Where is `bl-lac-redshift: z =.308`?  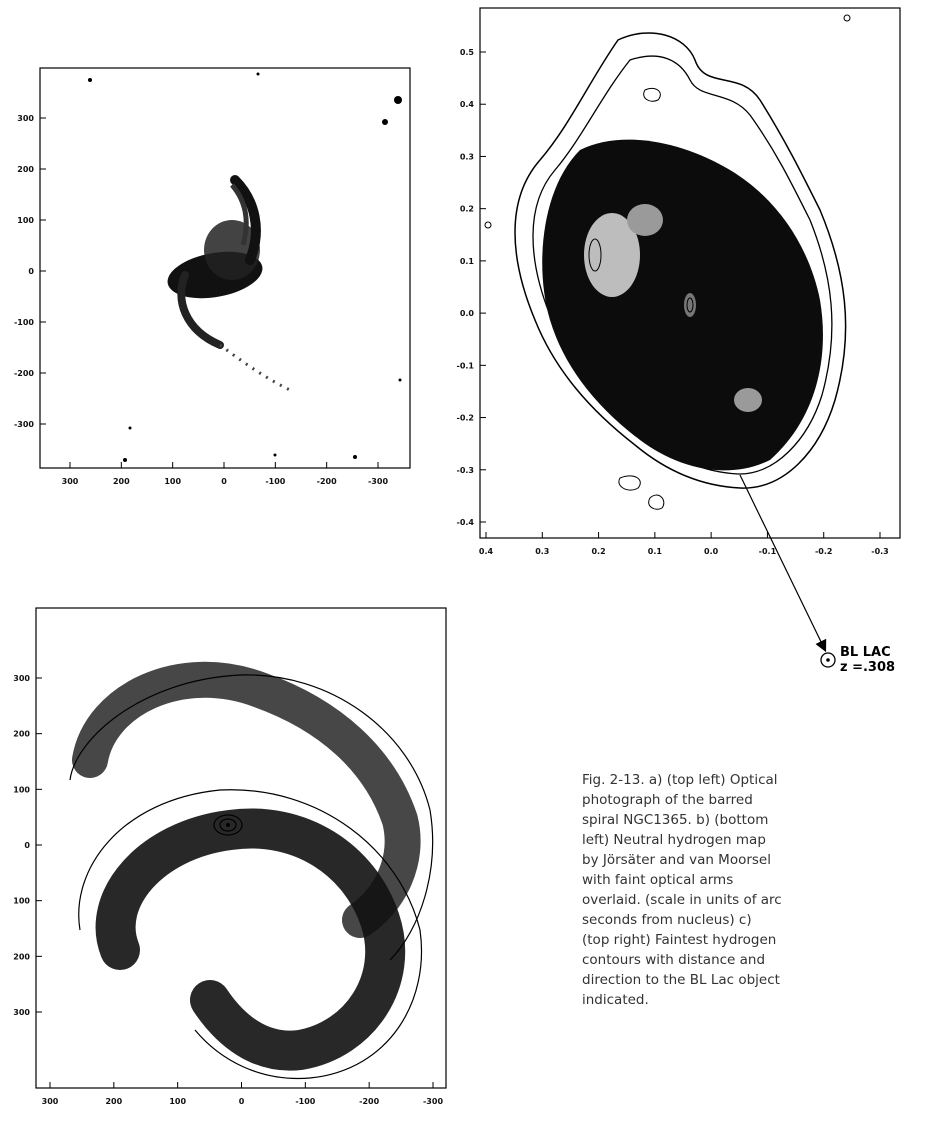 bl-lac-redshift: z =.308 is located at coordinates (868, 667).